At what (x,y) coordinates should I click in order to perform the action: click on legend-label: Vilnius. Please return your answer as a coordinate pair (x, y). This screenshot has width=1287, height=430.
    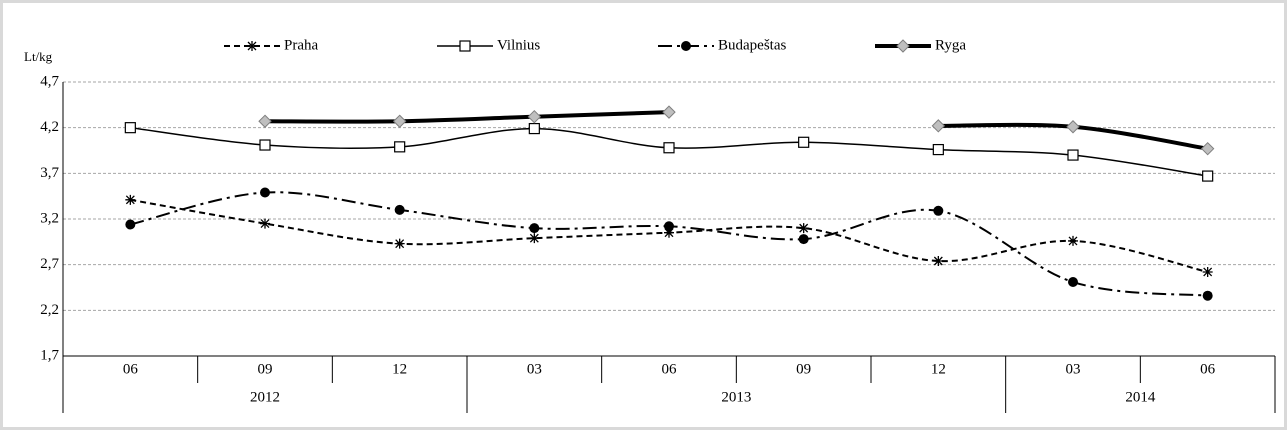
    Looking at the image, I should click on (518, 45).